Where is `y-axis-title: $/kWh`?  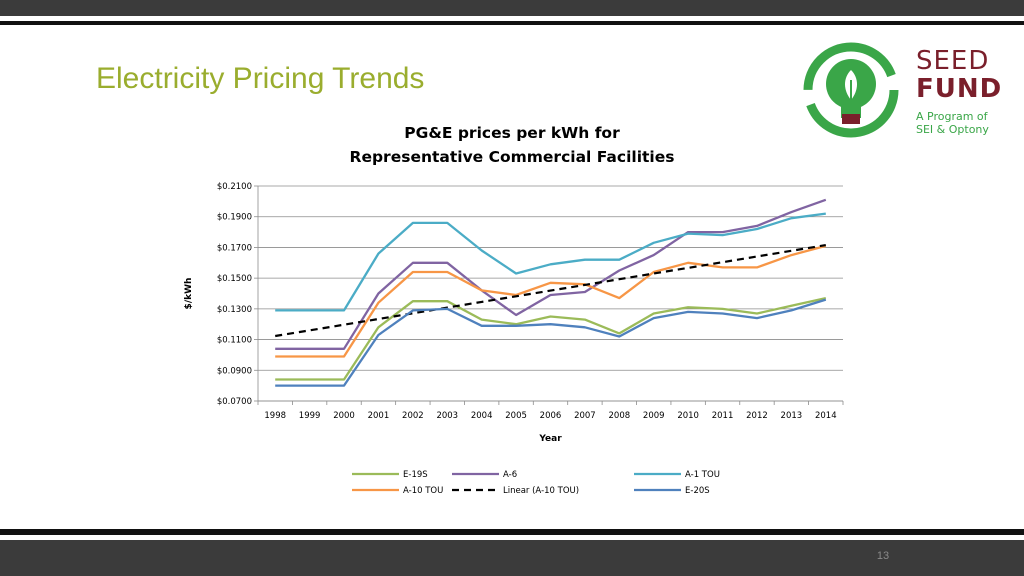
y-axis-title: $/kWh is located at coordinates (189, 294).